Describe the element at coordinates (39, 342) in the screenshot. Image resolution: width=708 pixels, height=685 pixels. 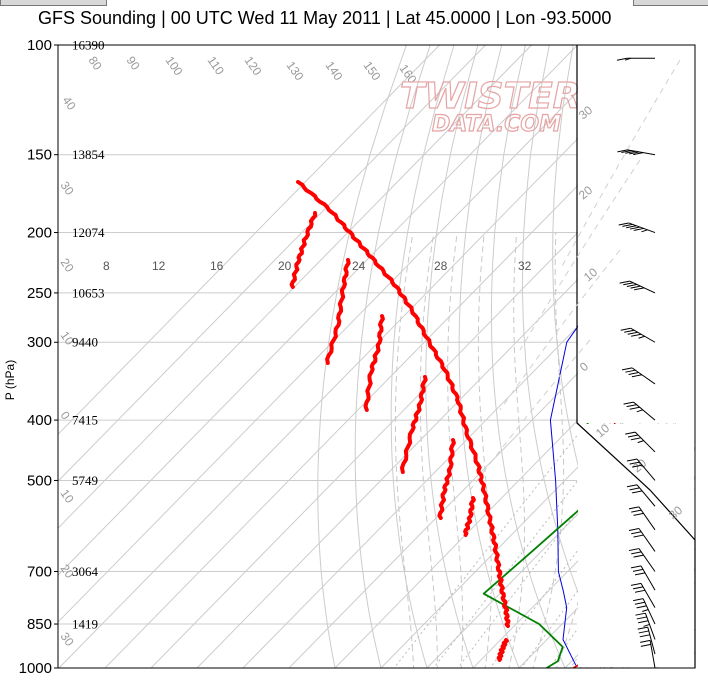
I see `pressure-tick-label: 300` at that location.